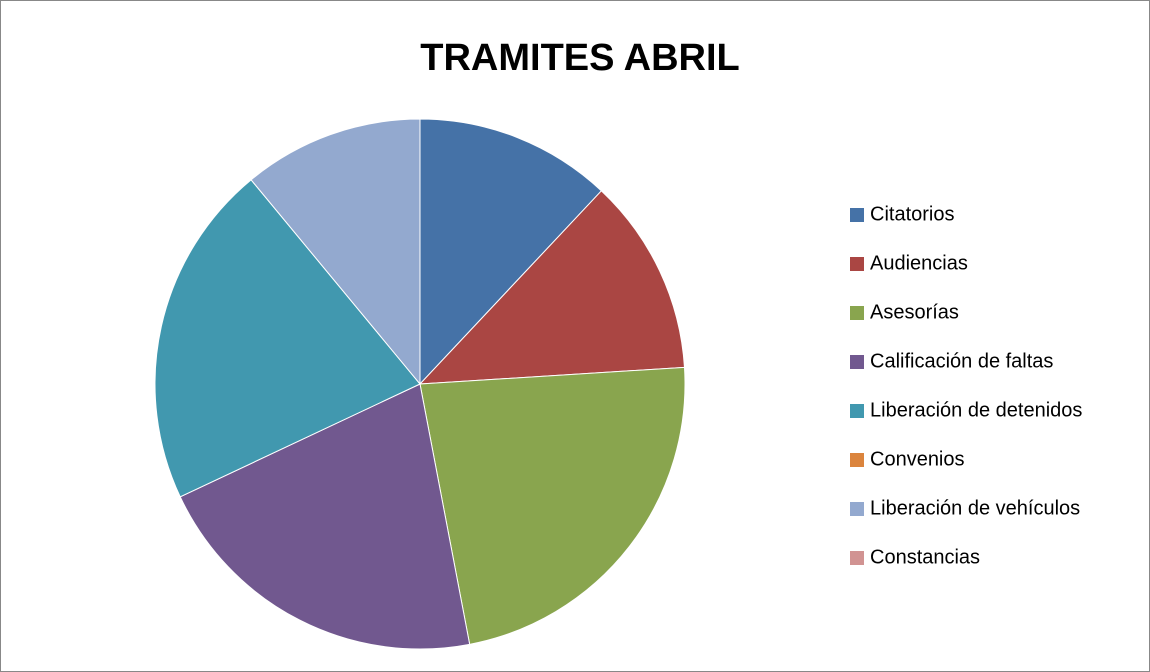 The image size is (1150, 672). What do you see at coordinates (976, 410) in the screenshot?
I see `legend-label: Liberación de detenidos` at bounding box center [976, 410].